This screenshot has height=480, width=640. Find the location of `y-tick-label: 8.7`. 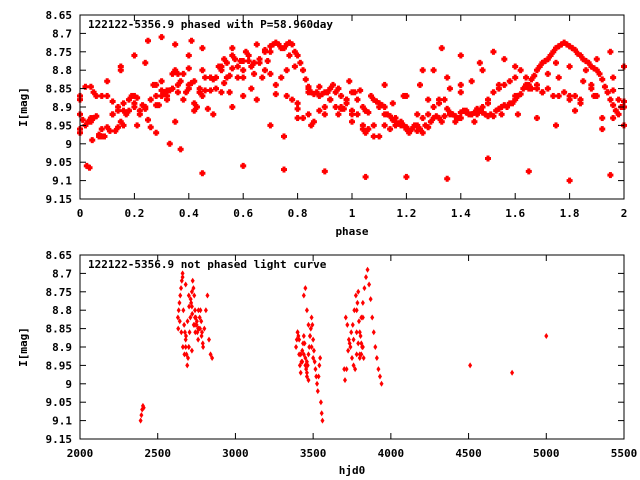

y-tick-label: 8.7 is located at coordinates (62, 33).